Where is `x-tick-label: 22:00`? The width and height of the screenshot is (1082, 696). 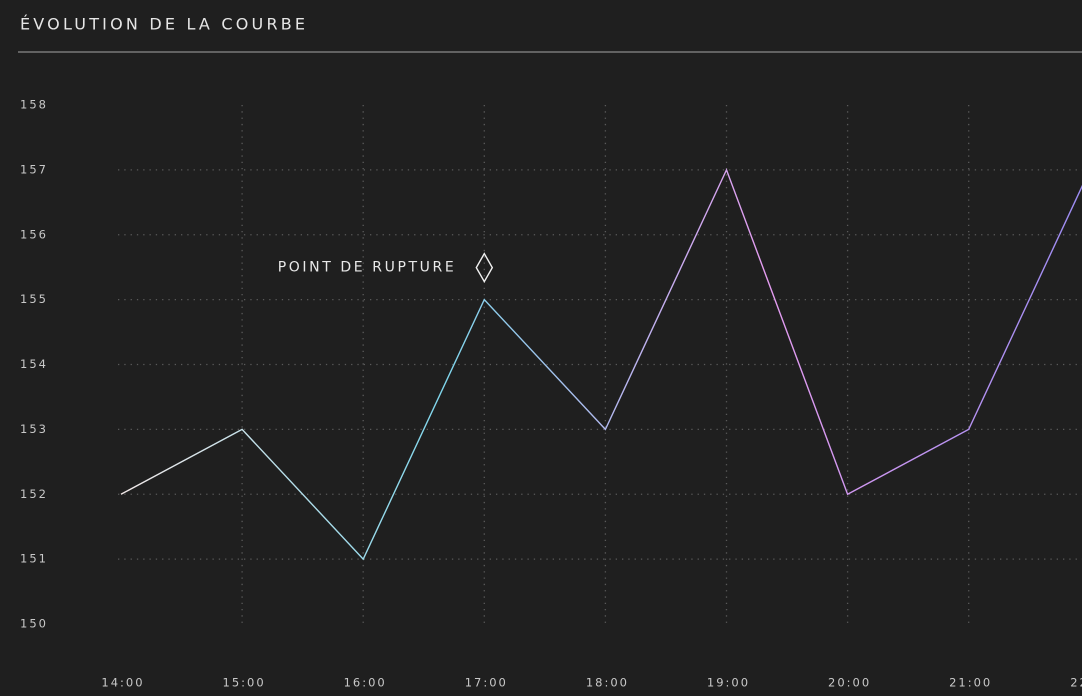
x-tick-label: 22:00 is located at coordinates (1076, 683).